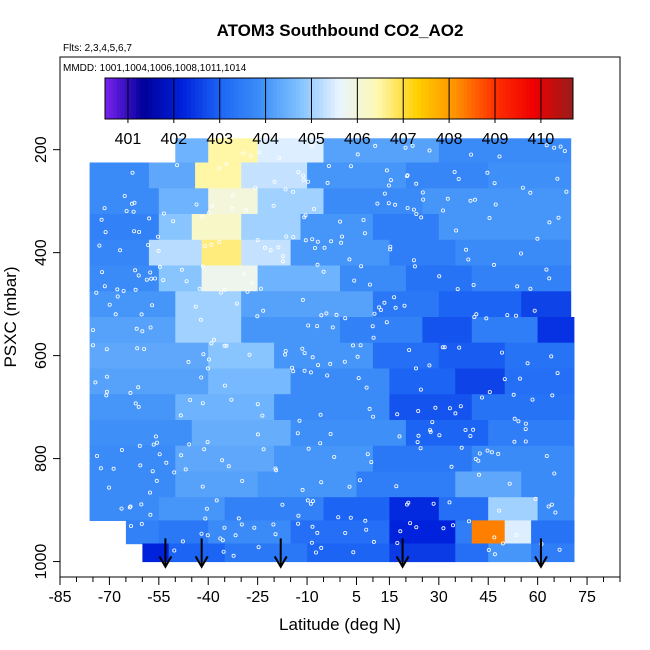 This screenshot has width=650, height=650. Describe the element at coordinates (357, 139) in the screenshot. I see `colorbar-tick-label: 406` at that location.